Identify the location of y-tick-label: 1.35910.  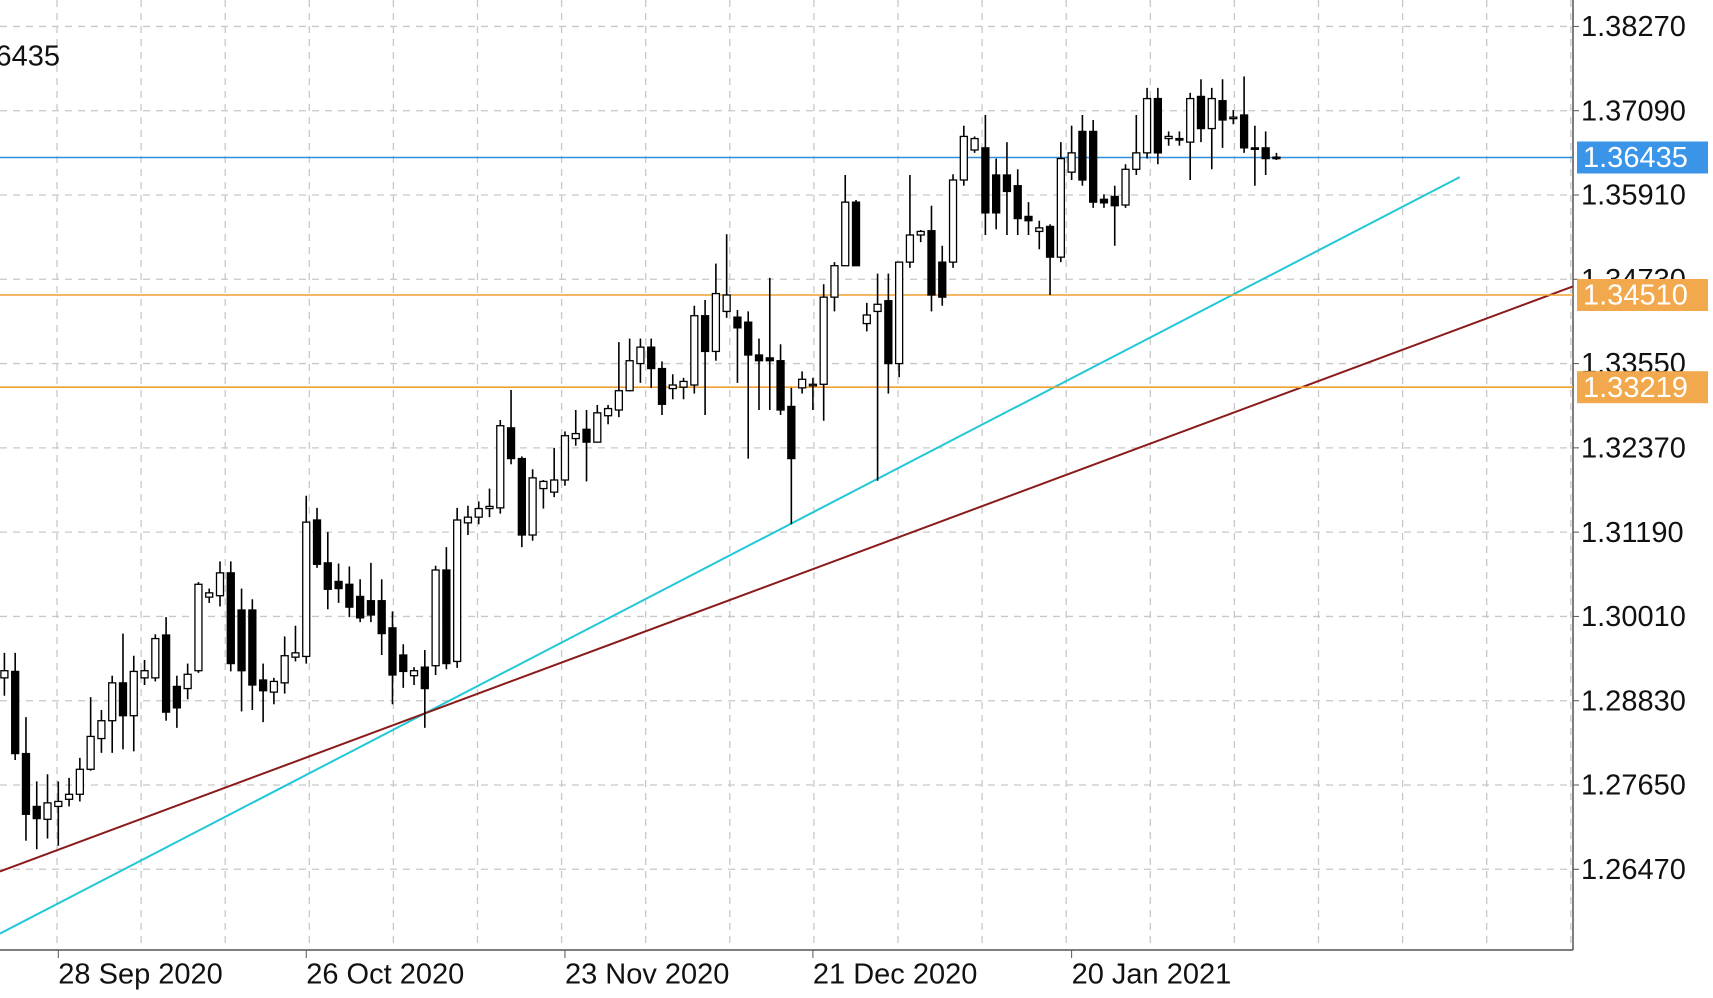
(1633, 196).